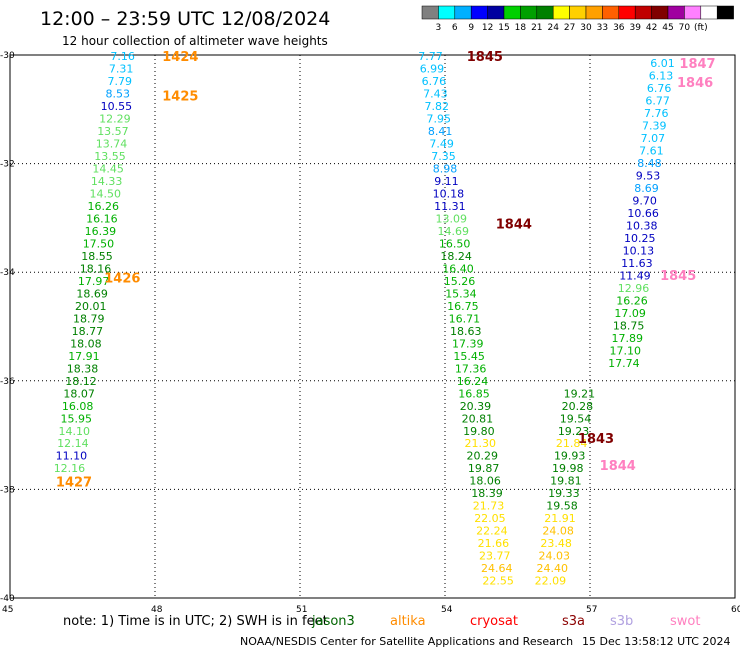  I want to click on wave-height-value: 16.85, so click(474, 393).